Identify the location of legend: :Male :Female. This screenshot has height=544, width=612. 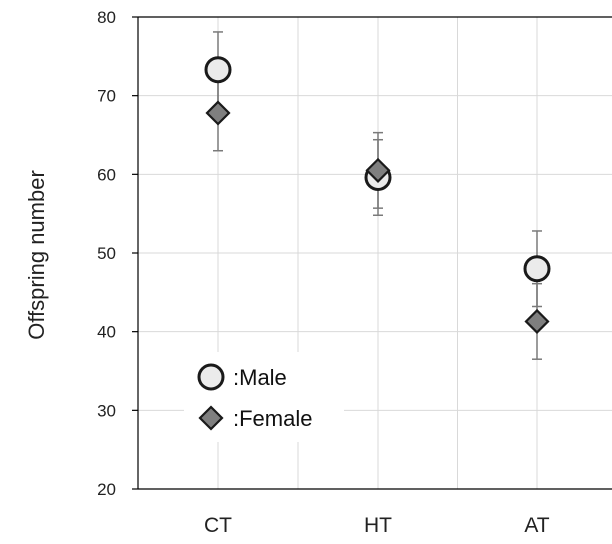
(264, 397).